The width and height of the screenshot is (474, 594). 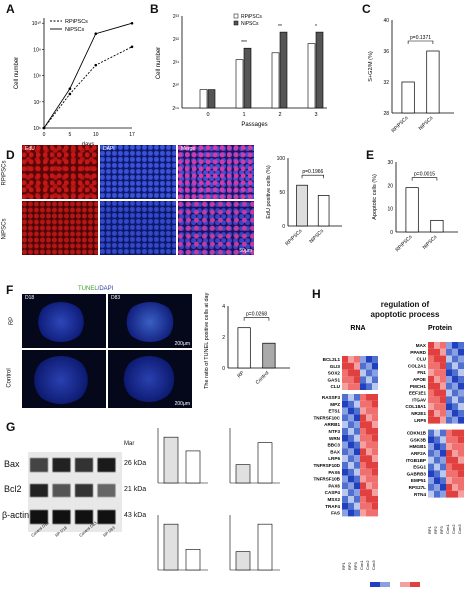 I want to click on e-bar, so click(x=412, y=210).